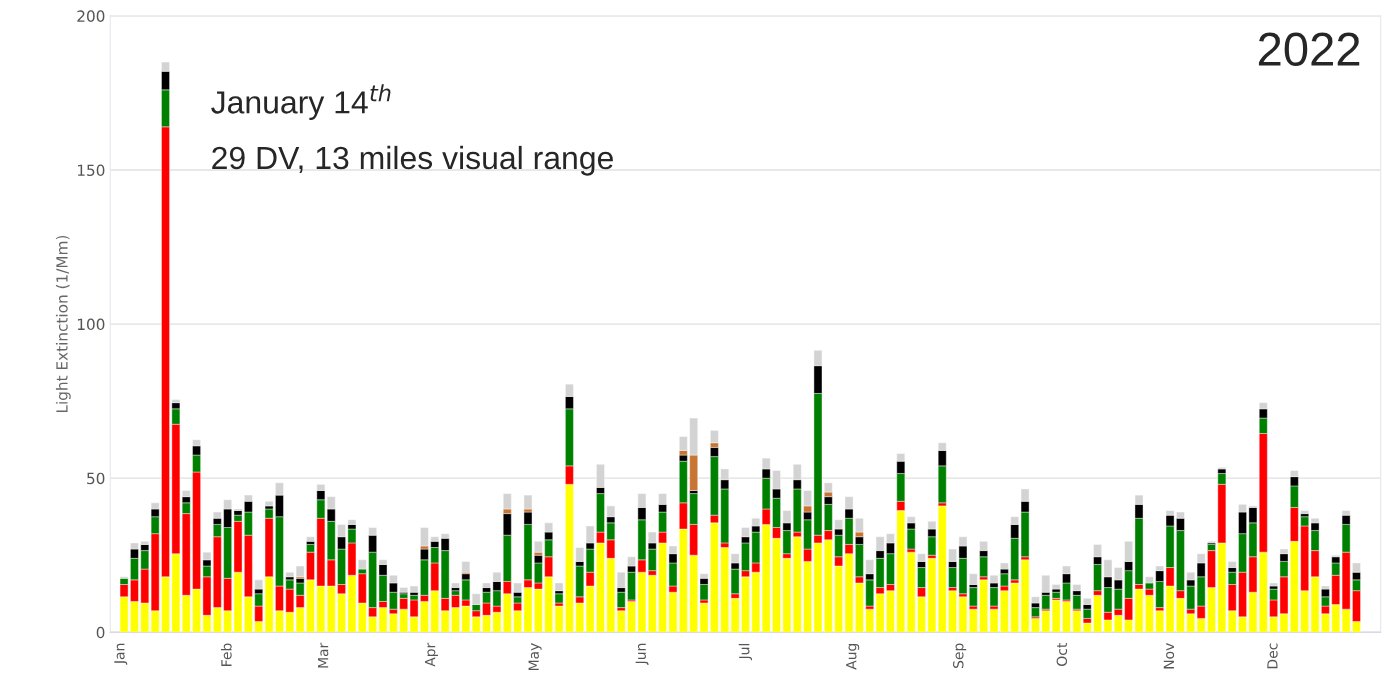 The image size is (1396, 691). Describe the element at coordinates (96, 478) in the screenshot. I see `y-tick-label: 50` at that location.